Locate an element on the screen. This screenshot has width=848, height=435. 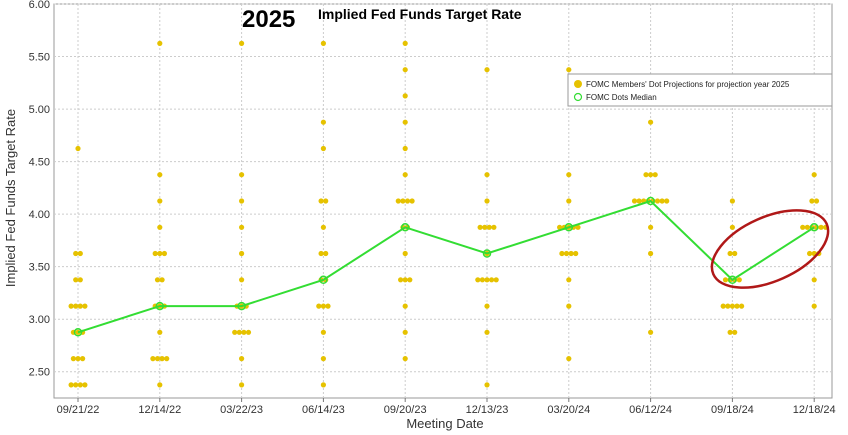
x-tick-label: 12/18/24 is located at coordinates (814, 410).